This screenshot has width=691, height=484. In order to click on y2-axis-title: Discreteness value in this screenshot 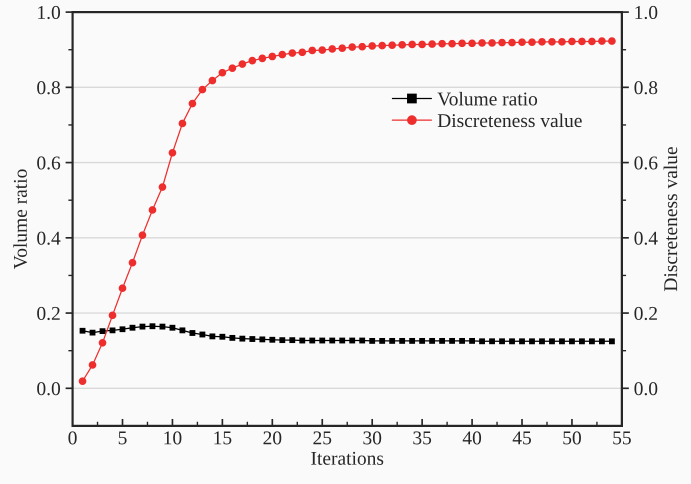, I will do `click(671, 219)`.